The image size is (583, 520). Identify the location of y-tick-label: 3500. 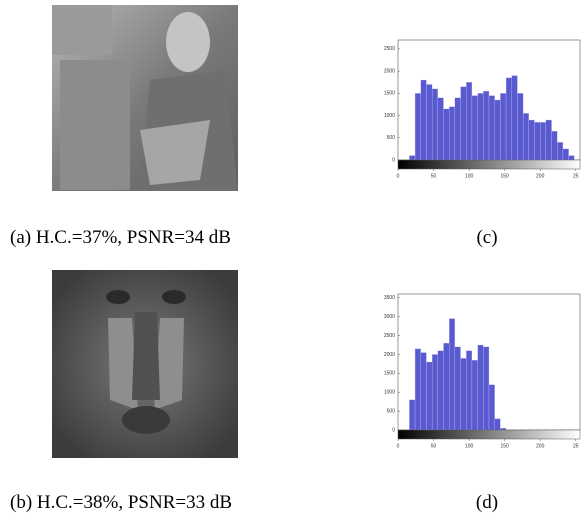
(389, 298).